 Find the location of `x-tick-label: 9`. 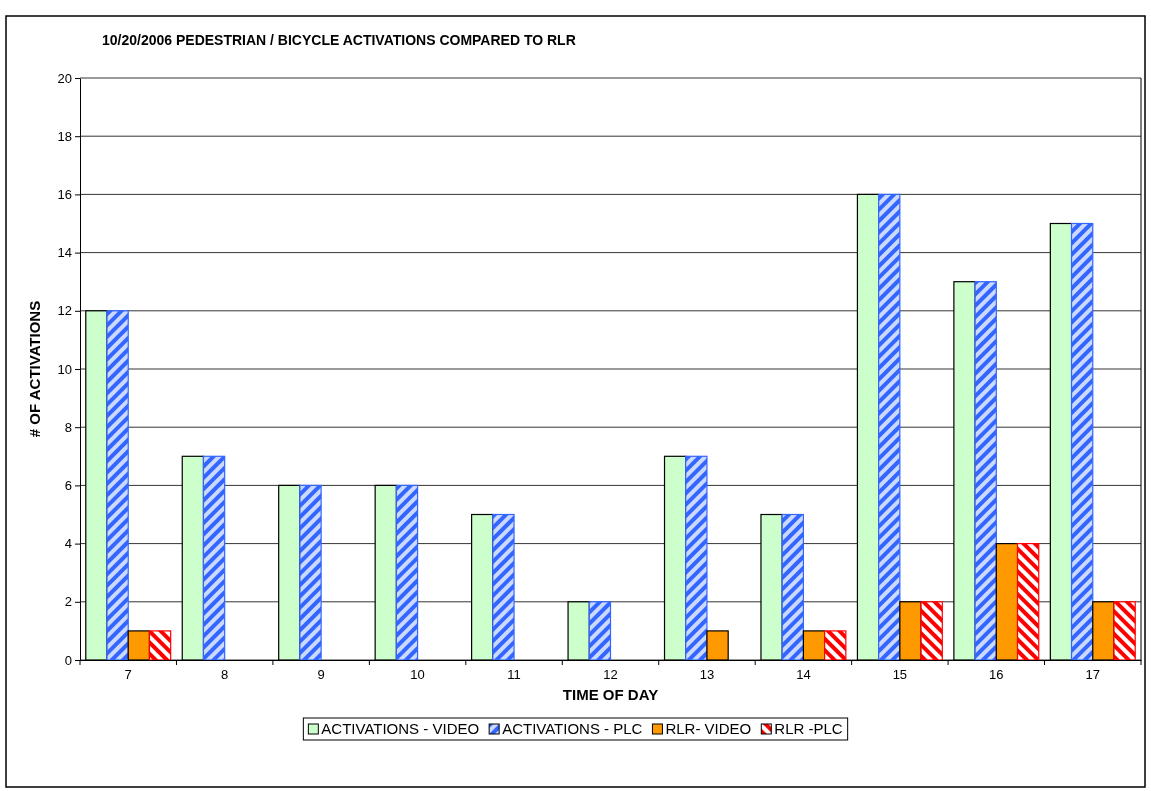

x-tick-label: 9 is located at coordinates (321, 675).